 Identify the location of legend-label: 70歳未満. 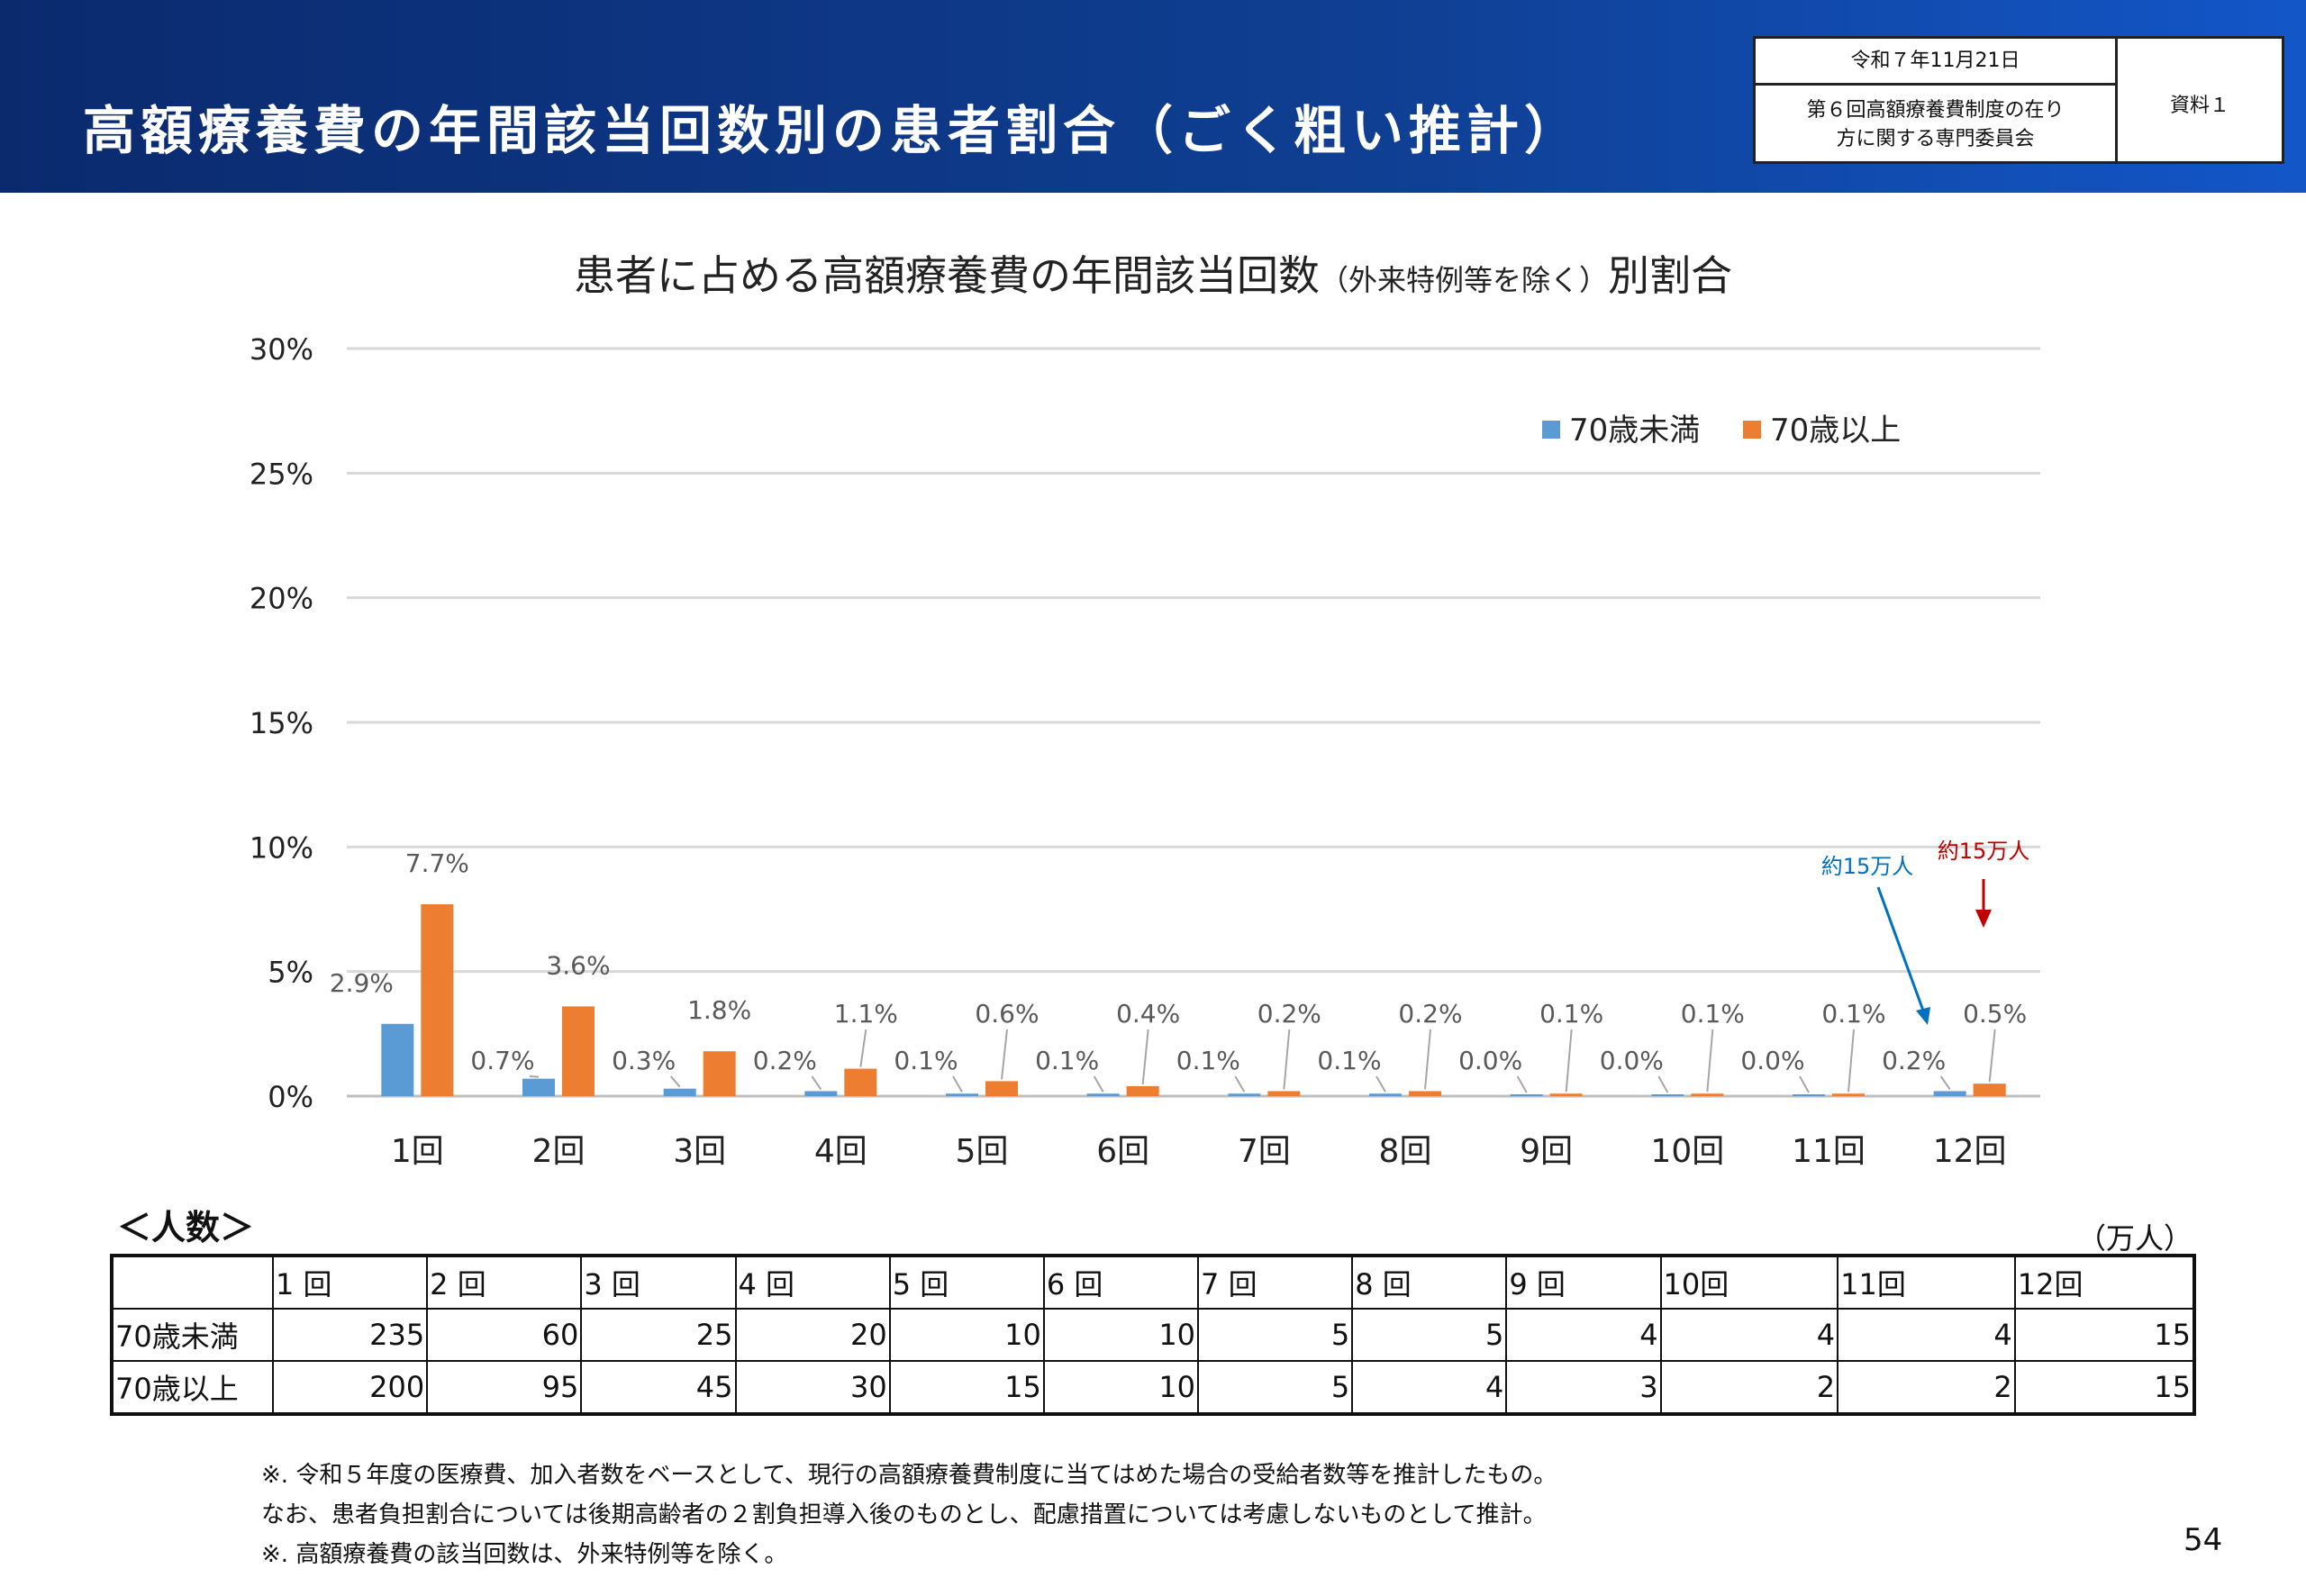
(1634, 431).